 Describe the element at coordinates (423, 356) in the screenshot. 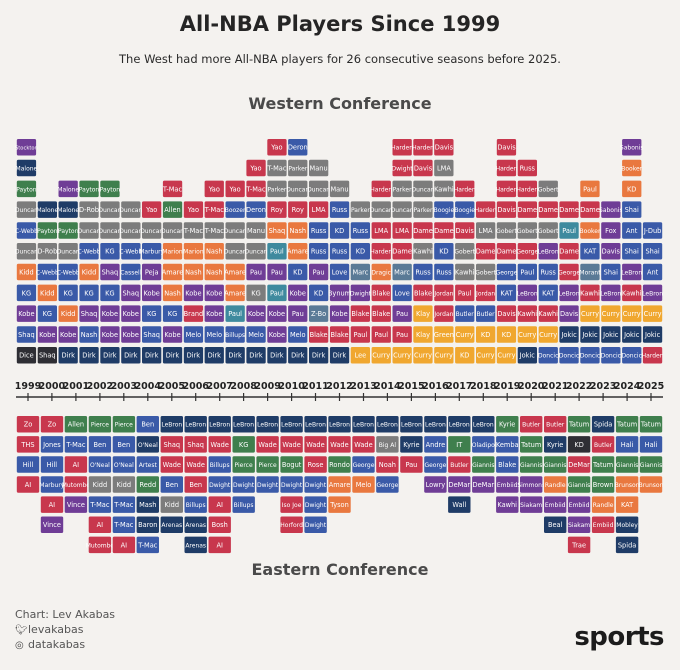

I see `west-tile-label: Curry` at that location.